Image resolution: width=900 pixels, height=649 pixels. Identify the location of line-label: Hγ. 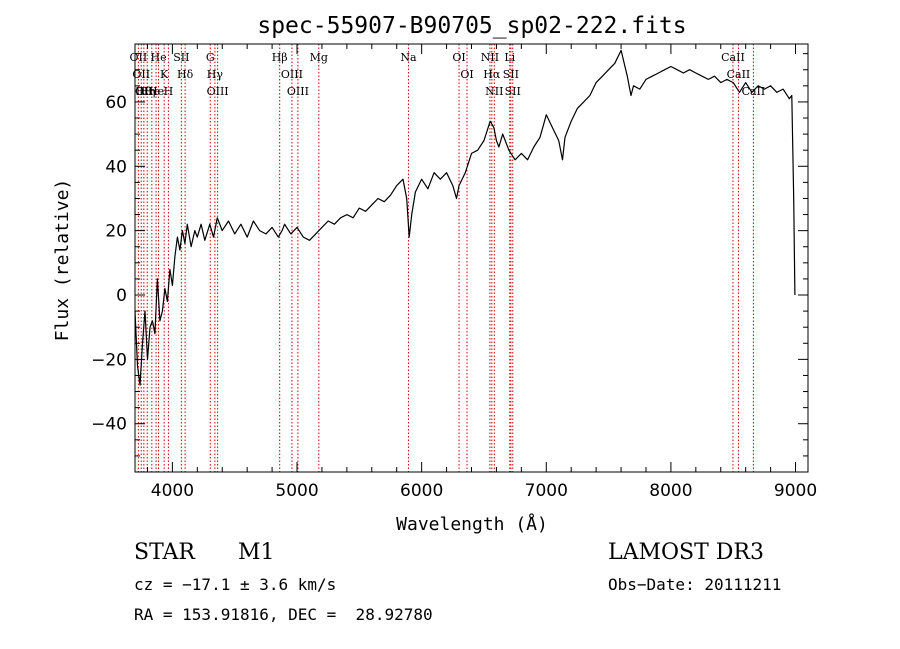
(215, 74).